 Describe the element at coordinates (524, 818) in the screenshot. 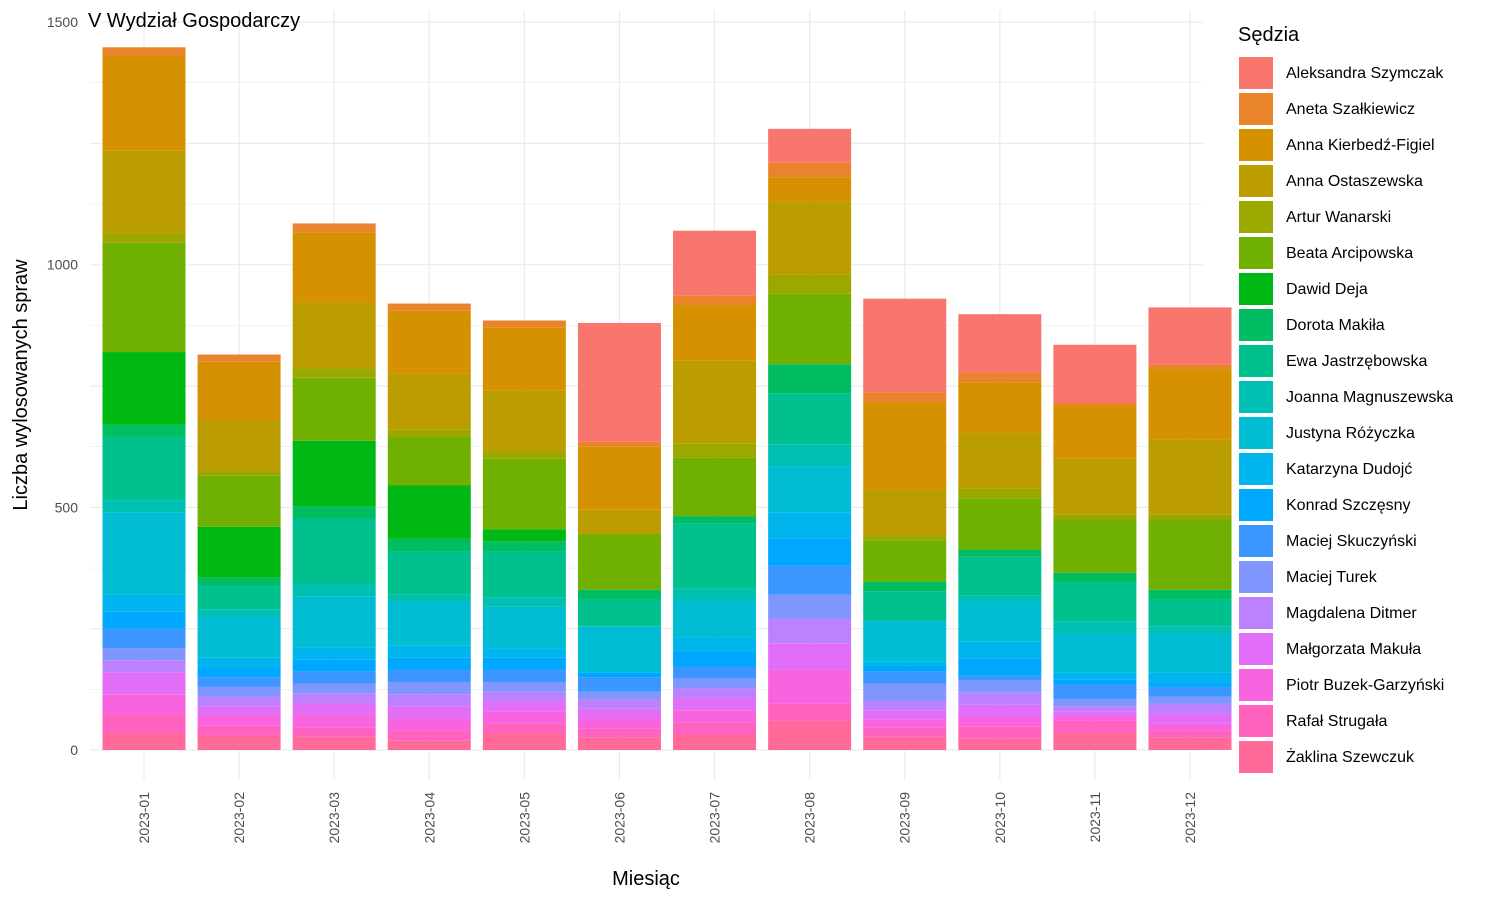

I see `x-tick-label: 2023-05` at that location.